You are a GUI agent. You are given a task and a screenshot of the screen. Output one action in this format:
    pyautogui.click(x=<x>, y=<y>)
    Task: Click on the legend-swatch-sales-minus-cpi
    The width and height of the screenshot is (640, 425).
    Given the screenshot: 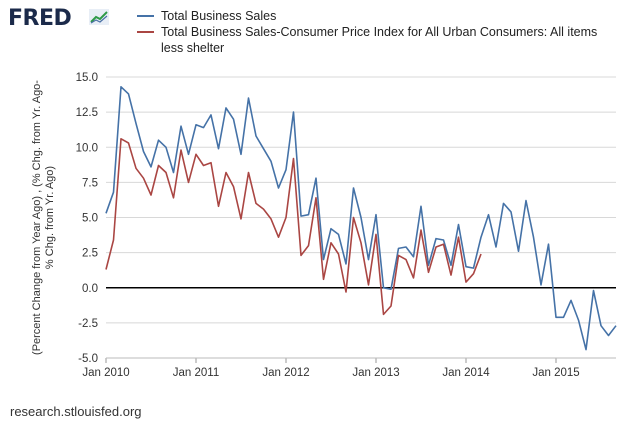 What is the action you would take?
    pyautogui.click(x=145, y=32)
    